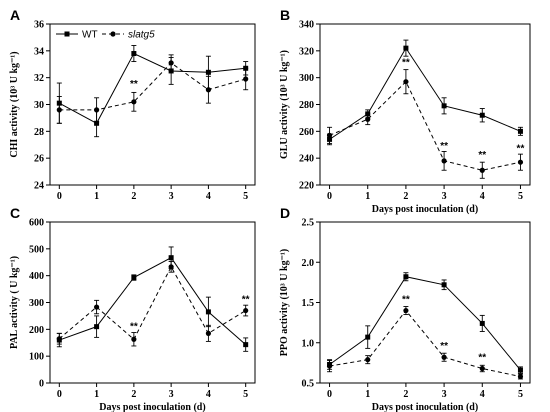  What do you see at coordinates (39, 159) in the screenshot?
I see `y-tick-label: 26` at bounding box center [39, 159].